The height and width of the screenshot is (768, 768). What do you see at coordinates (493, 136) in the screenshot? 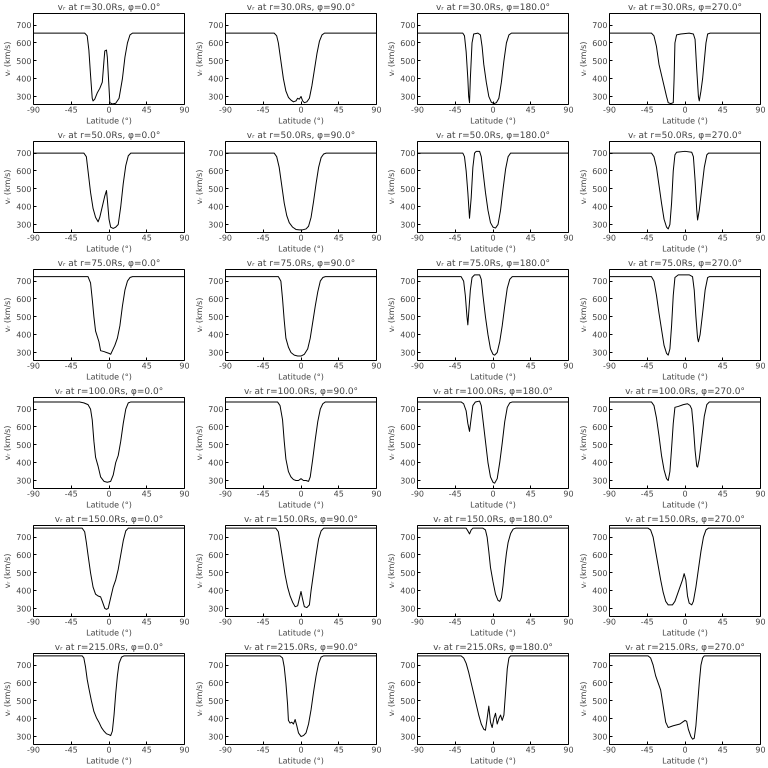
I see `chart-title: vᵣ at r=50.0Rs, φ=180.0°` at bounding box center [493, 136].